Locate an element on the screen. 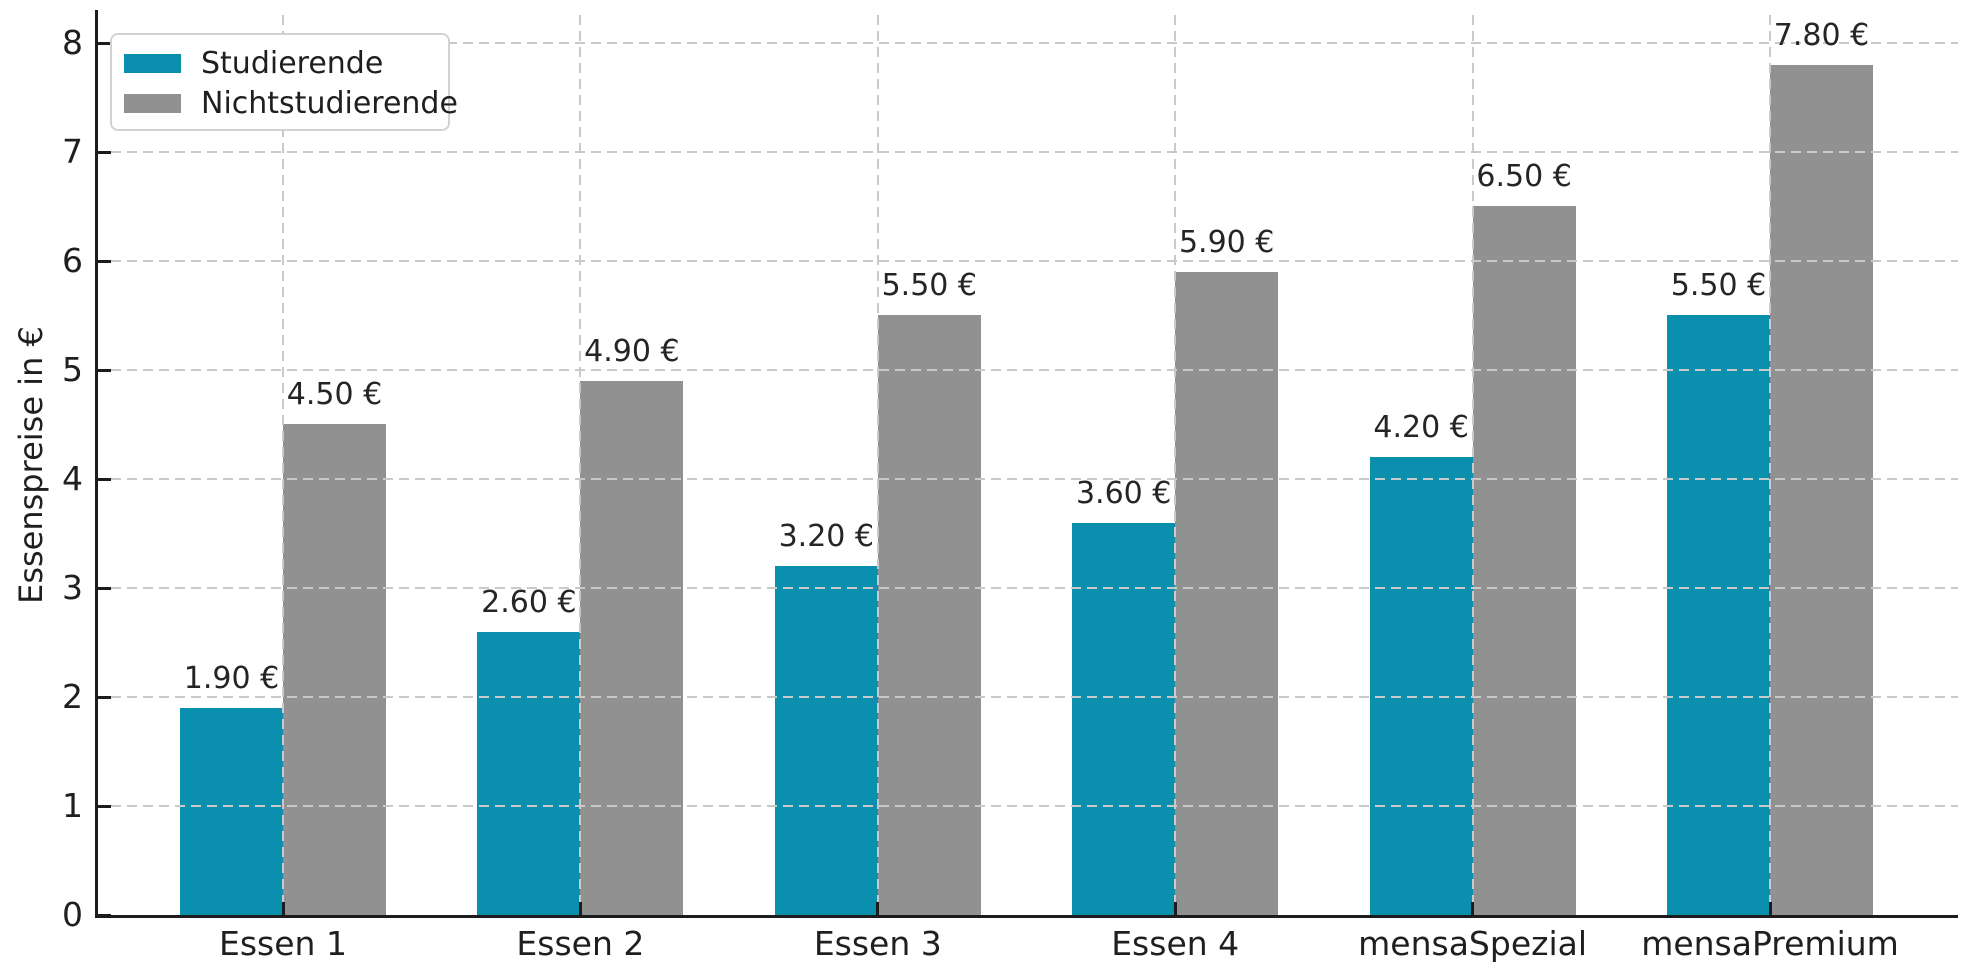  y-tick-label: 3 is located at coordinates (72, 587).